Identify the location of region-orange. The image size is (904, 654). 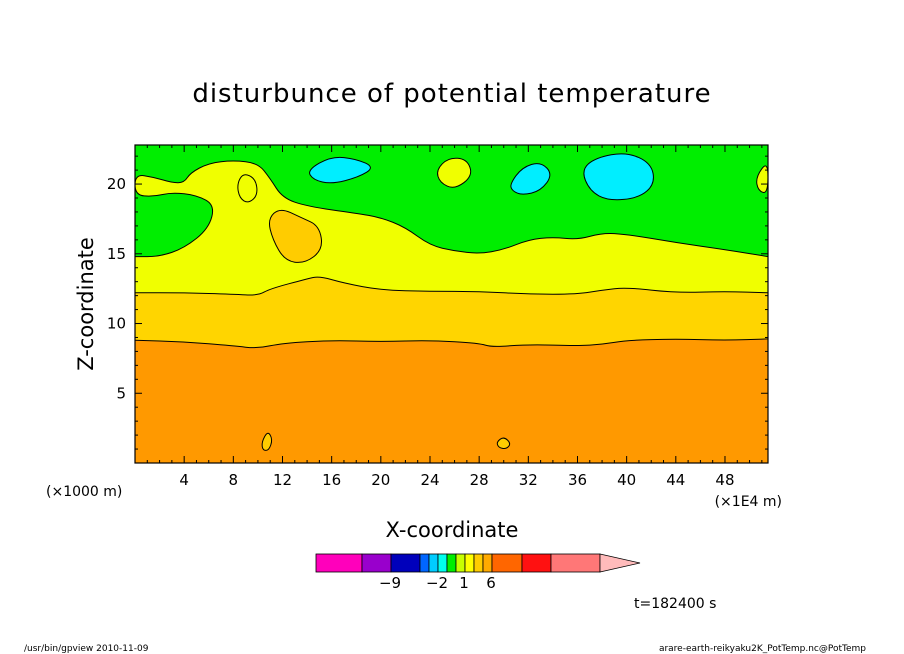
(451, 400).